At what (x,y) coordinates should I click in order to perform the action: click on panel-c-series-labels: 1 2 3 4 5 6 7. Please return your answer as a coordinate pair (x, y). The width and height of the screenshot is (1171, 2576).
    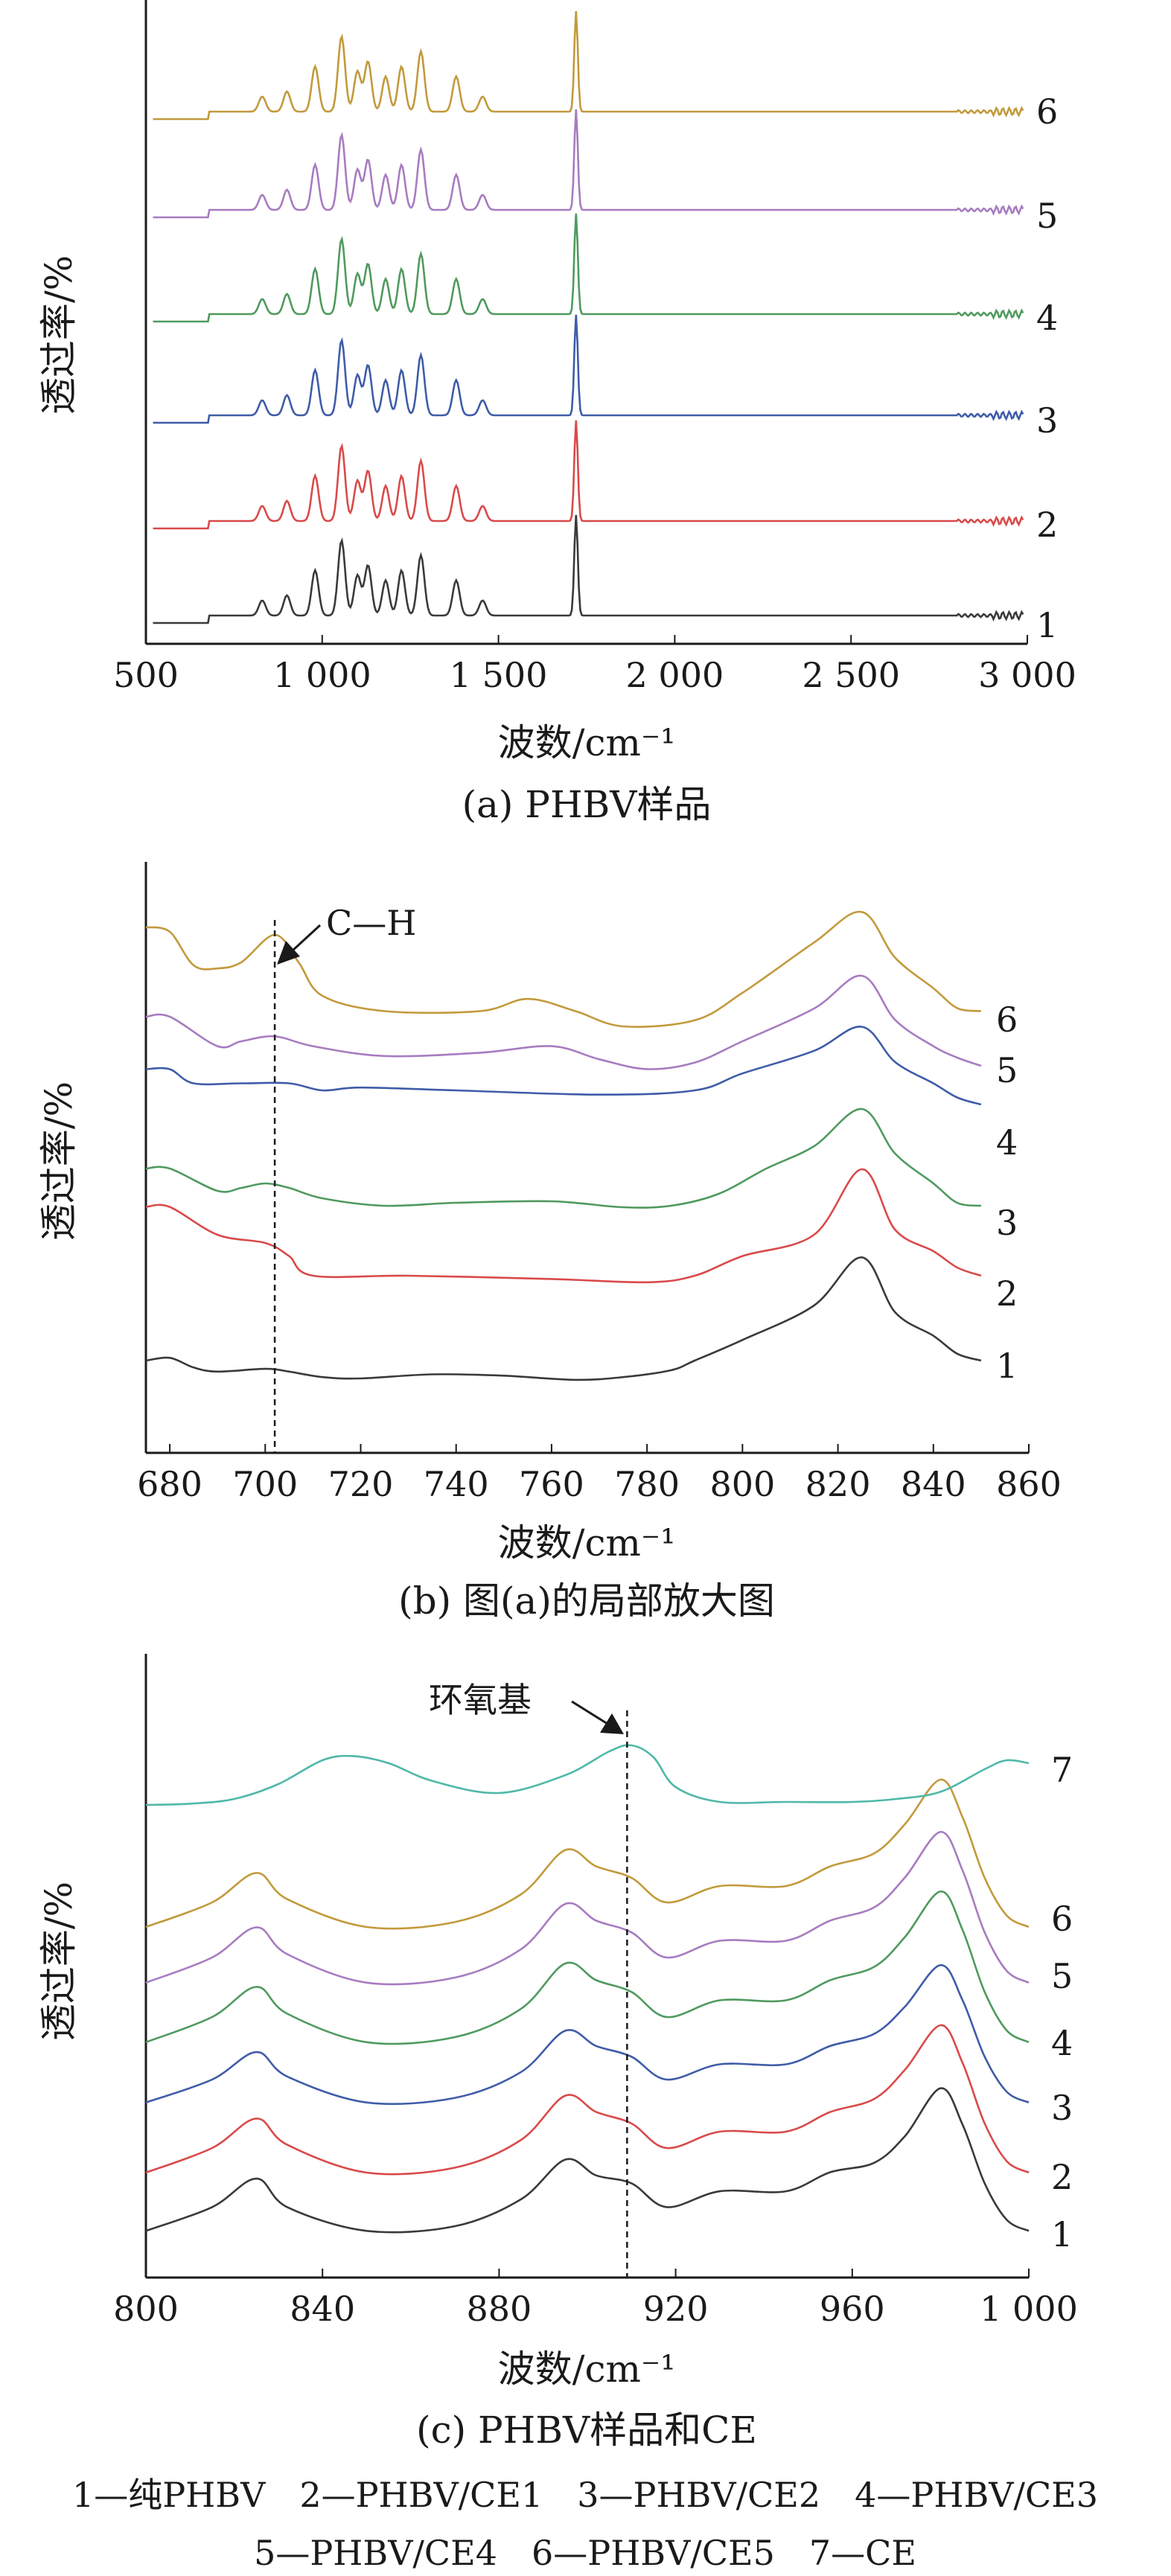
    Looking at the image, I should click on (1062, 2002).